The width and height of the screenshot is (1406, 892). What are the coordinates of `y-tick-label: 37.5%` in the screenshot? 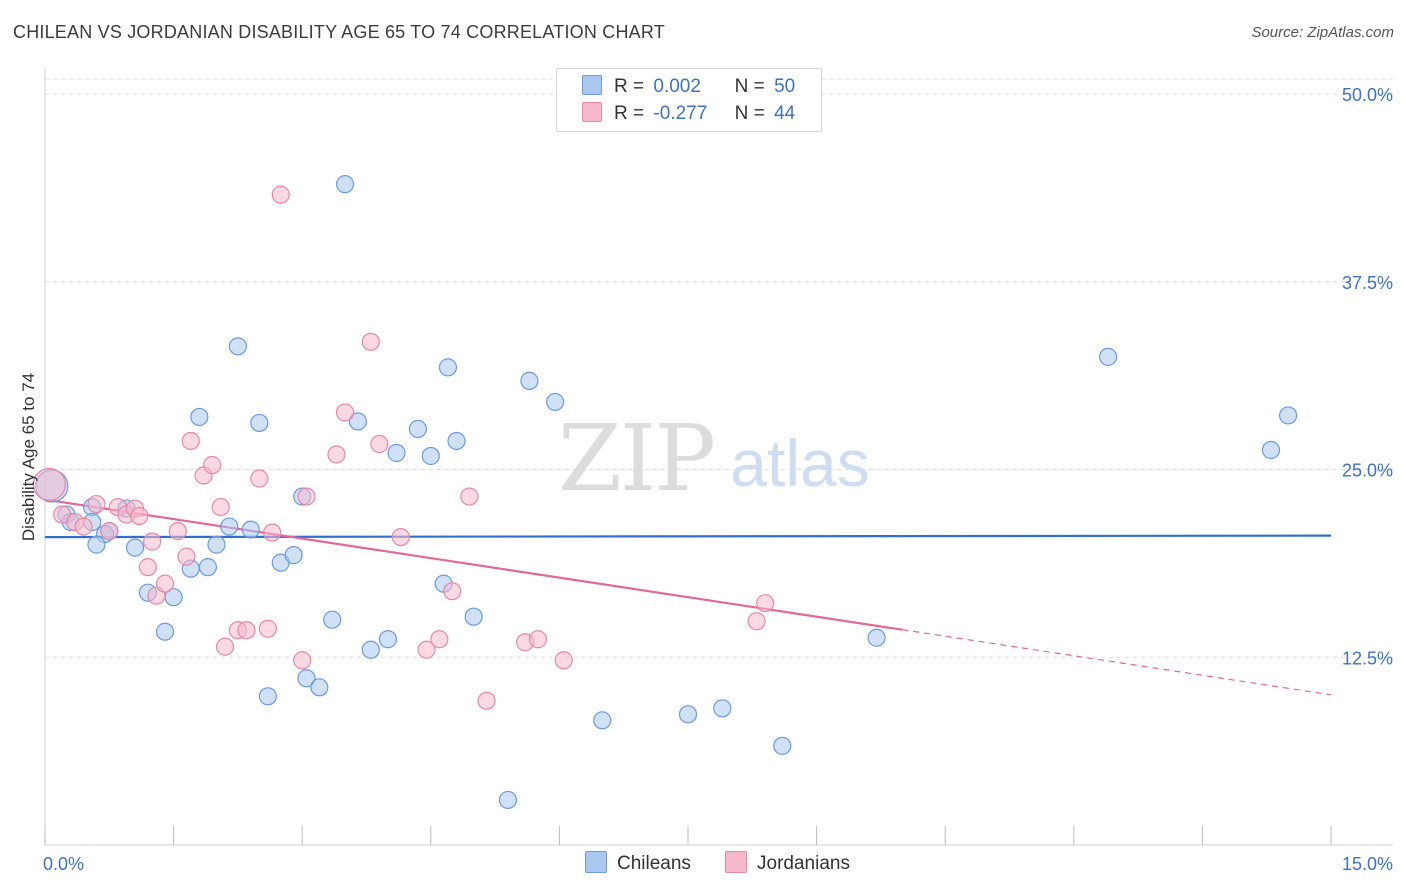 It's located at (1367, 283).